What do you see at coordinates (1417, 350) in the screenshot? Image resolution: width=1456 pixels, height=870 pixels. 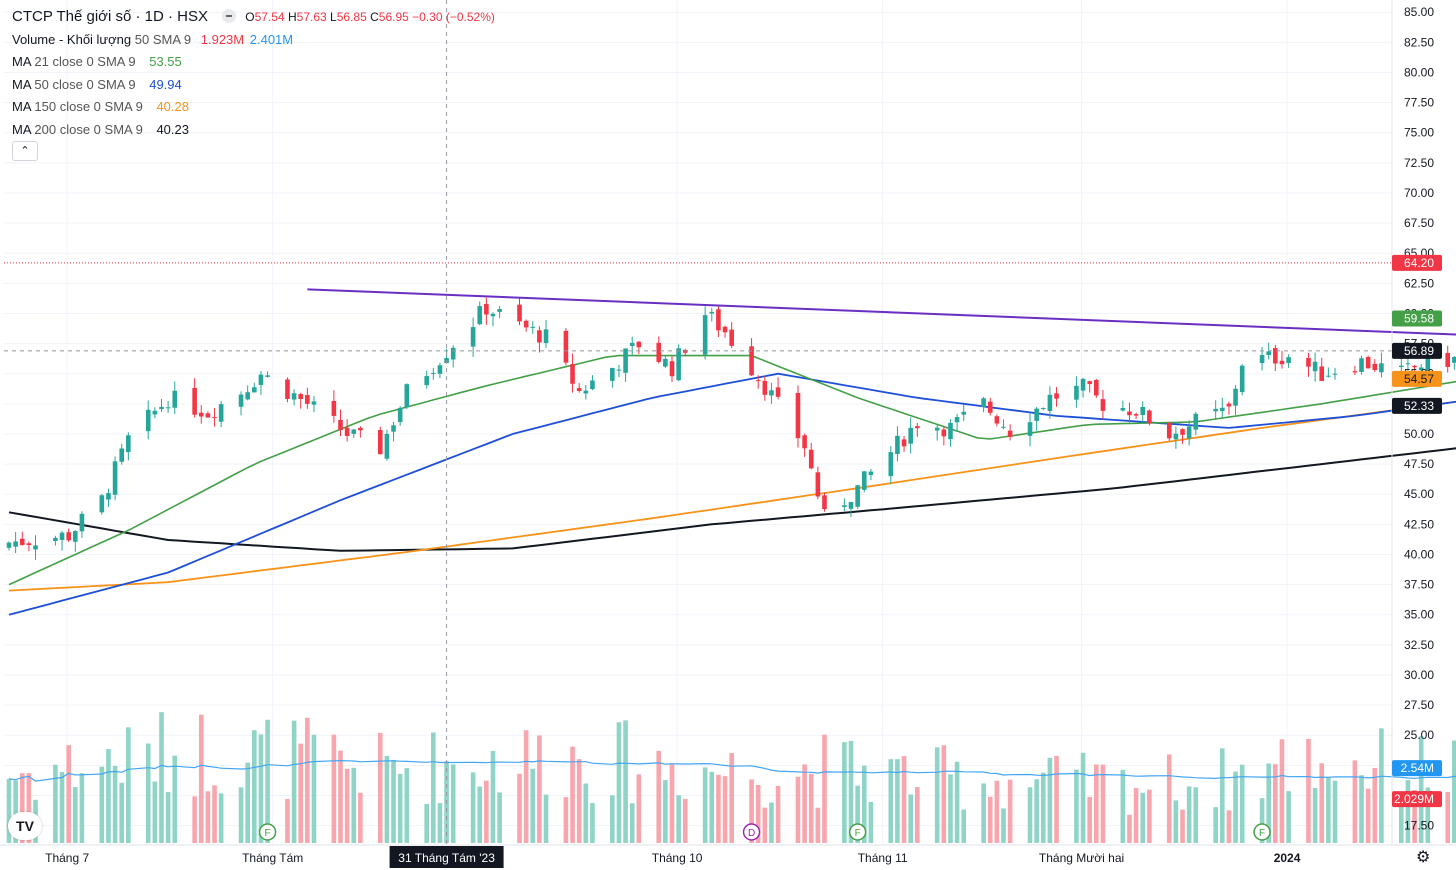 I see `price-badge: 56.89` at bounding box center [1417, 350].